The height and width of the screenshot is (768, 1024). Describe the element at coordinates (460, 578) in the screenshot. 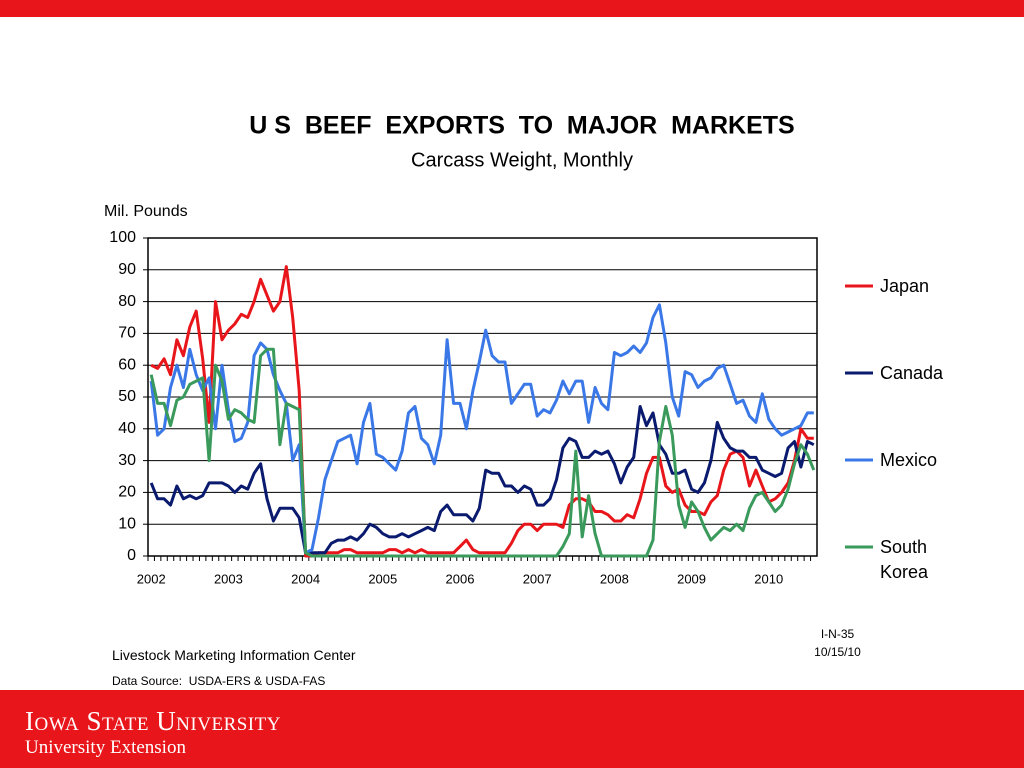

I see `x-tick-label: 2006` at that location.